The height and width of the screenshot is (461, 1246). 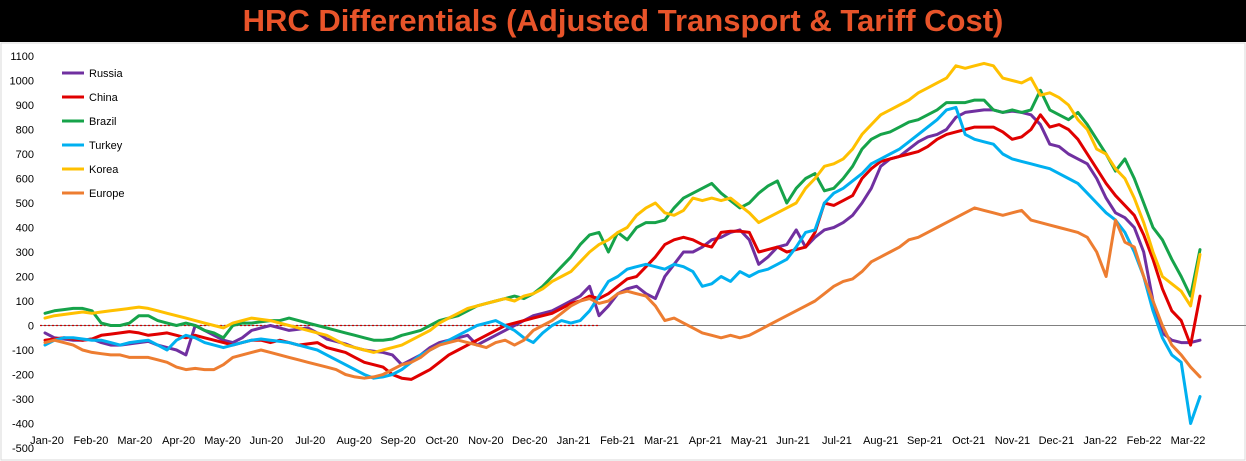 I want to click on y-tick-label: -100, so click(x=23, y=351).